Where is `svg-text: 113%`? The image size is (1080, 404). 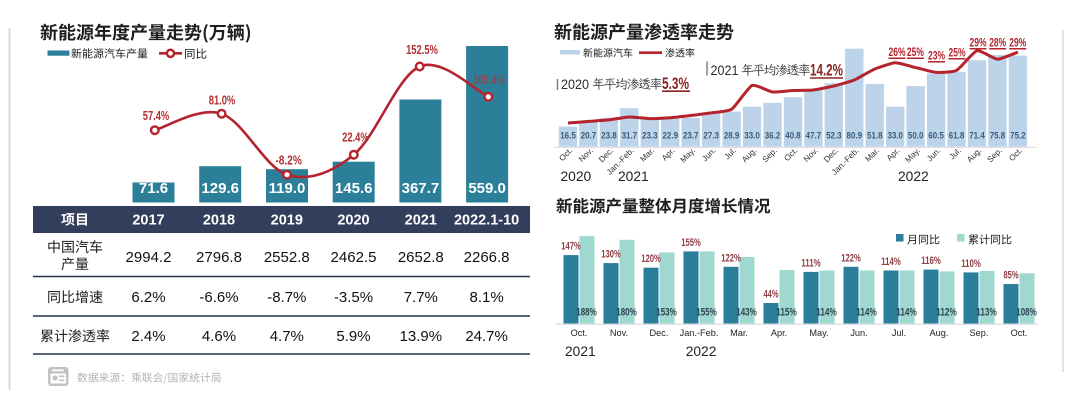
svg-text: 113% is located at coordinates (986, 313).